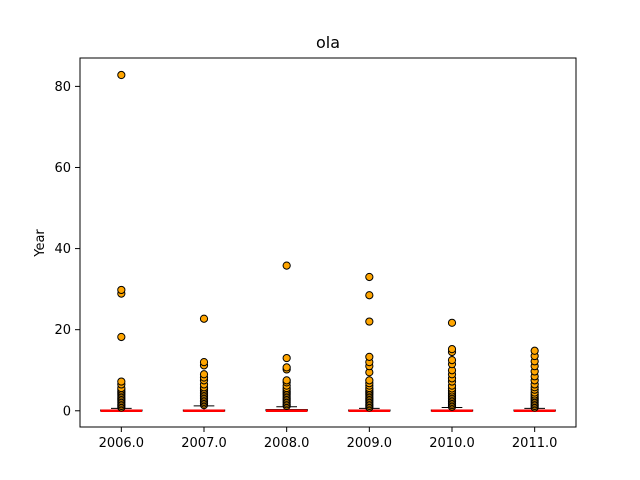  Describe the element at coordinates (122, 443) in the screenshot. I see `x-tick-label: 2006.0` at that location.